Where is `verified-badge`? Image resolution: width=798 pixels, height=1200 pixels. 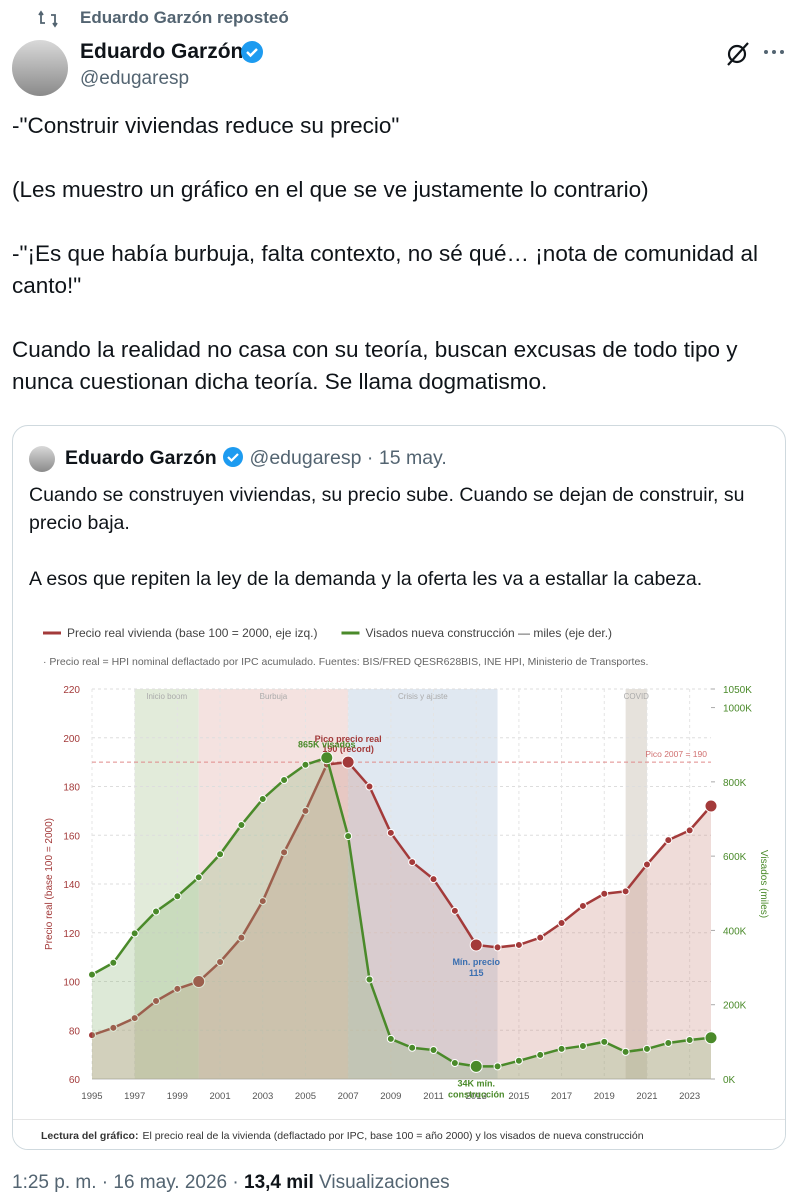
verified-badge is located at coordinates (252, 52).